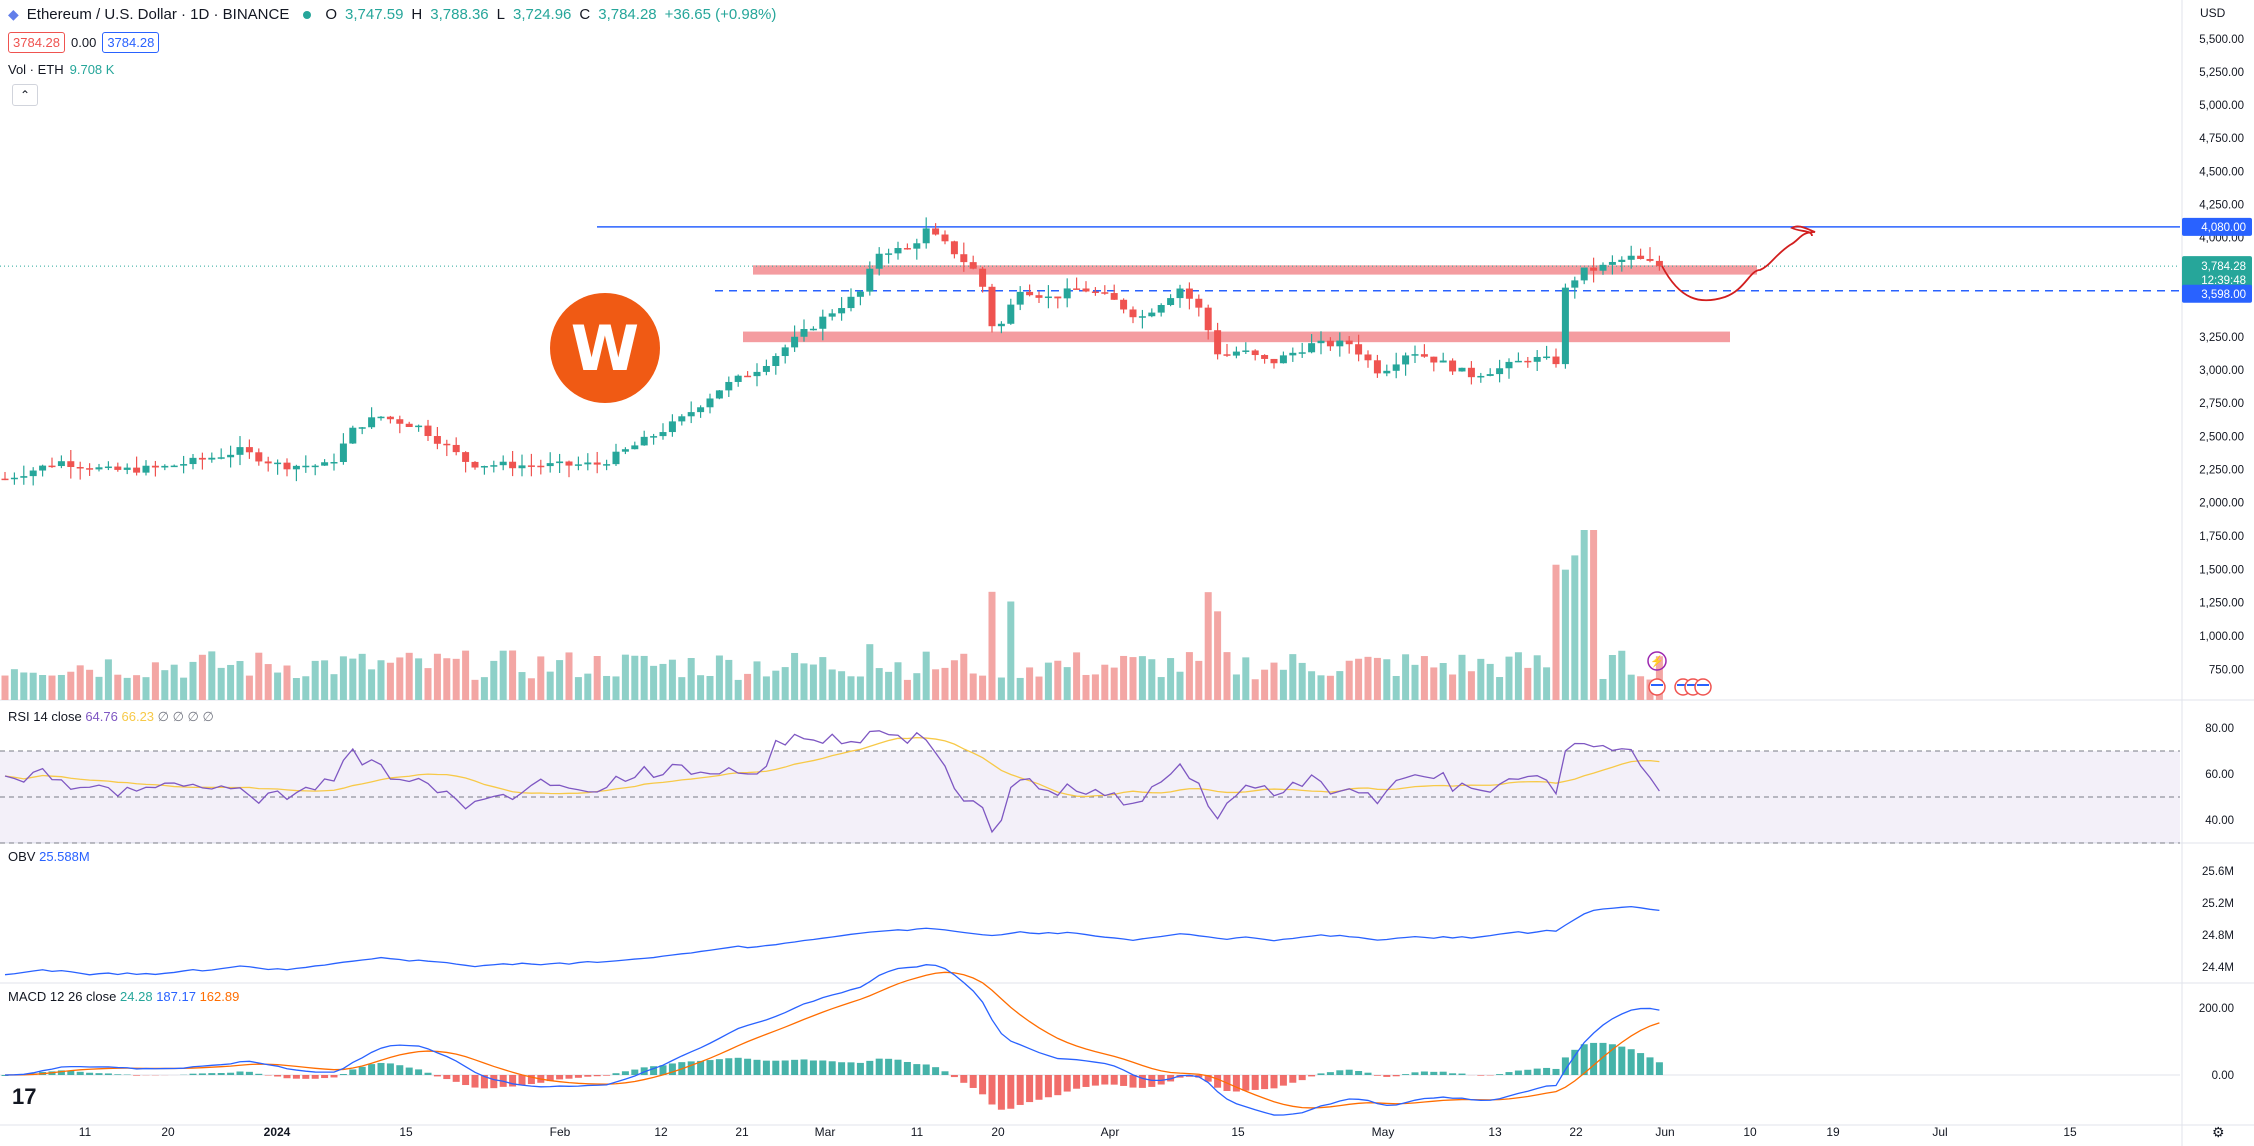 This screenshot has width=2254, height=1146. Describe the element at coordinates (123, 996) in the screenshot. I see `macd-legend: MACD 12 26 close 24.28 187.17 162.89` at that location.